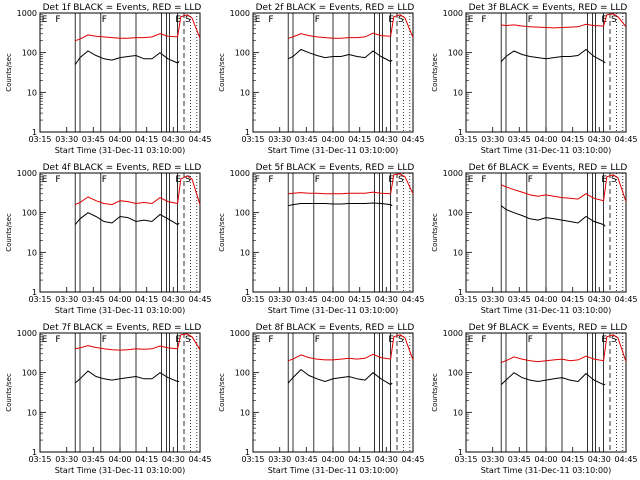 The height and width of the screenshot is (480, 640). I want to click on chart-title: Det 3f BLACK = Events, RED = LLD, so click(548, 8).